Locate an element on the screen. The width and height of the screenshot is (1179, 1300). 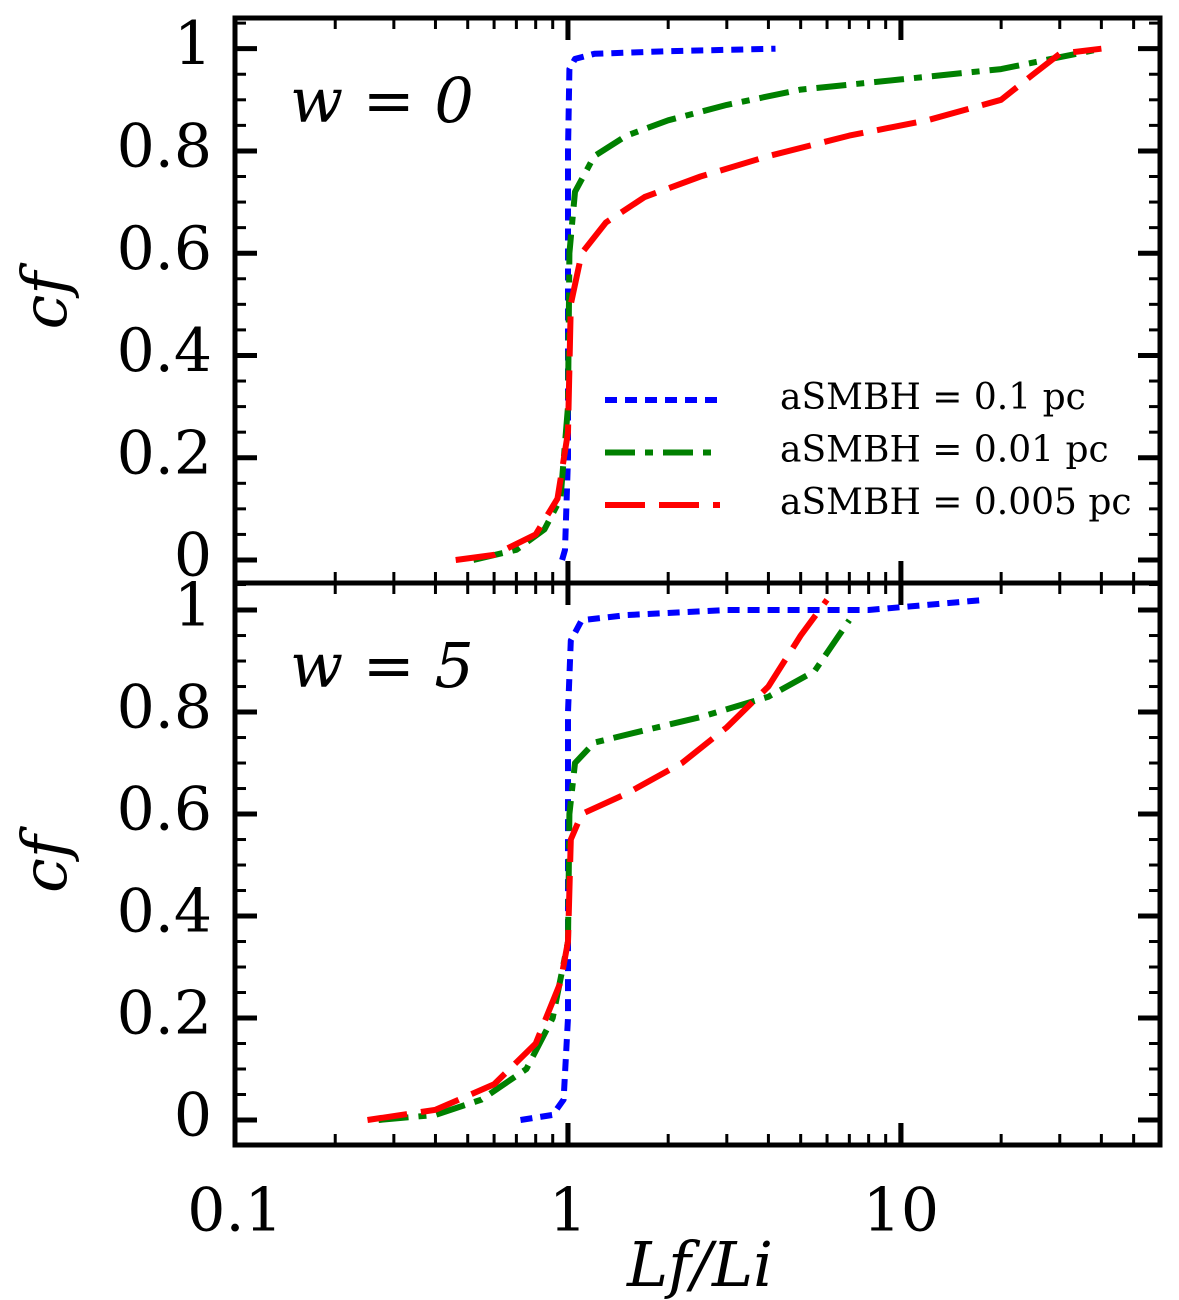
x-tick-label: 0.1 is located at coordinates (234, 1211).